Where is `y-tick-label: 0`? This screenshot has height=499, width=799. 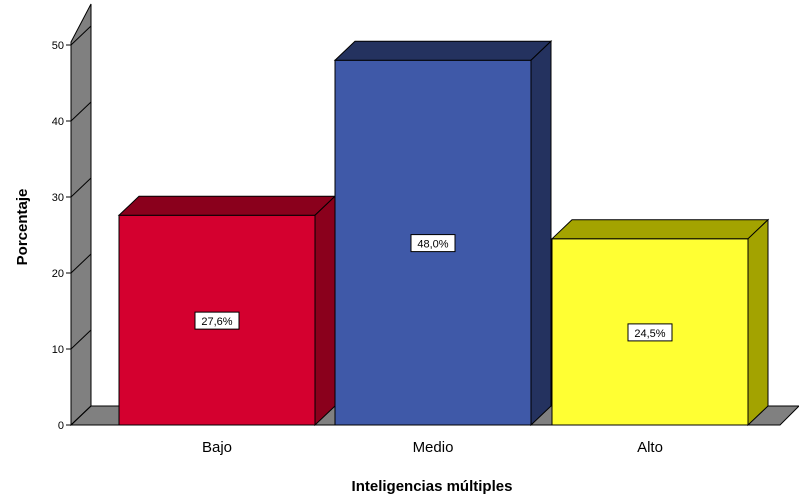
y-tick-label: 0 is located at coordinates (61, 426).